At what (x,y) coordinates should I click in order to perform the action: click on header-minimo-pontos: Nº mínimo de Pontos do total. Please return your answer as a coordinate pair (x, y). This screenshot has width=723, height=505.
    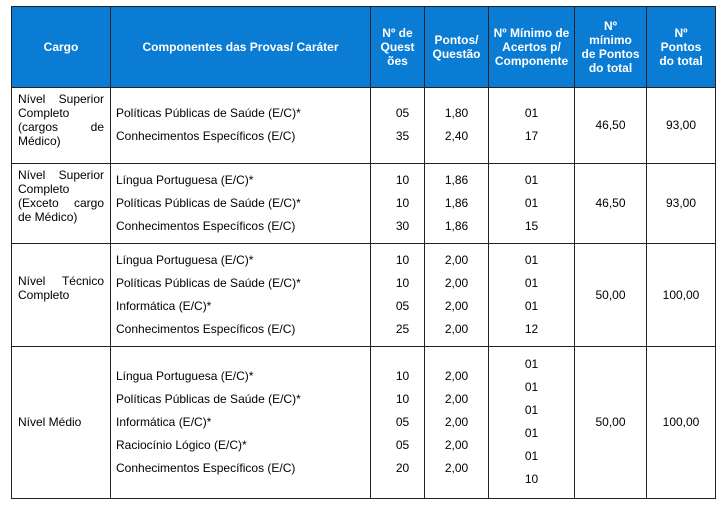
    Looking at the image, I should click on (610, 47).